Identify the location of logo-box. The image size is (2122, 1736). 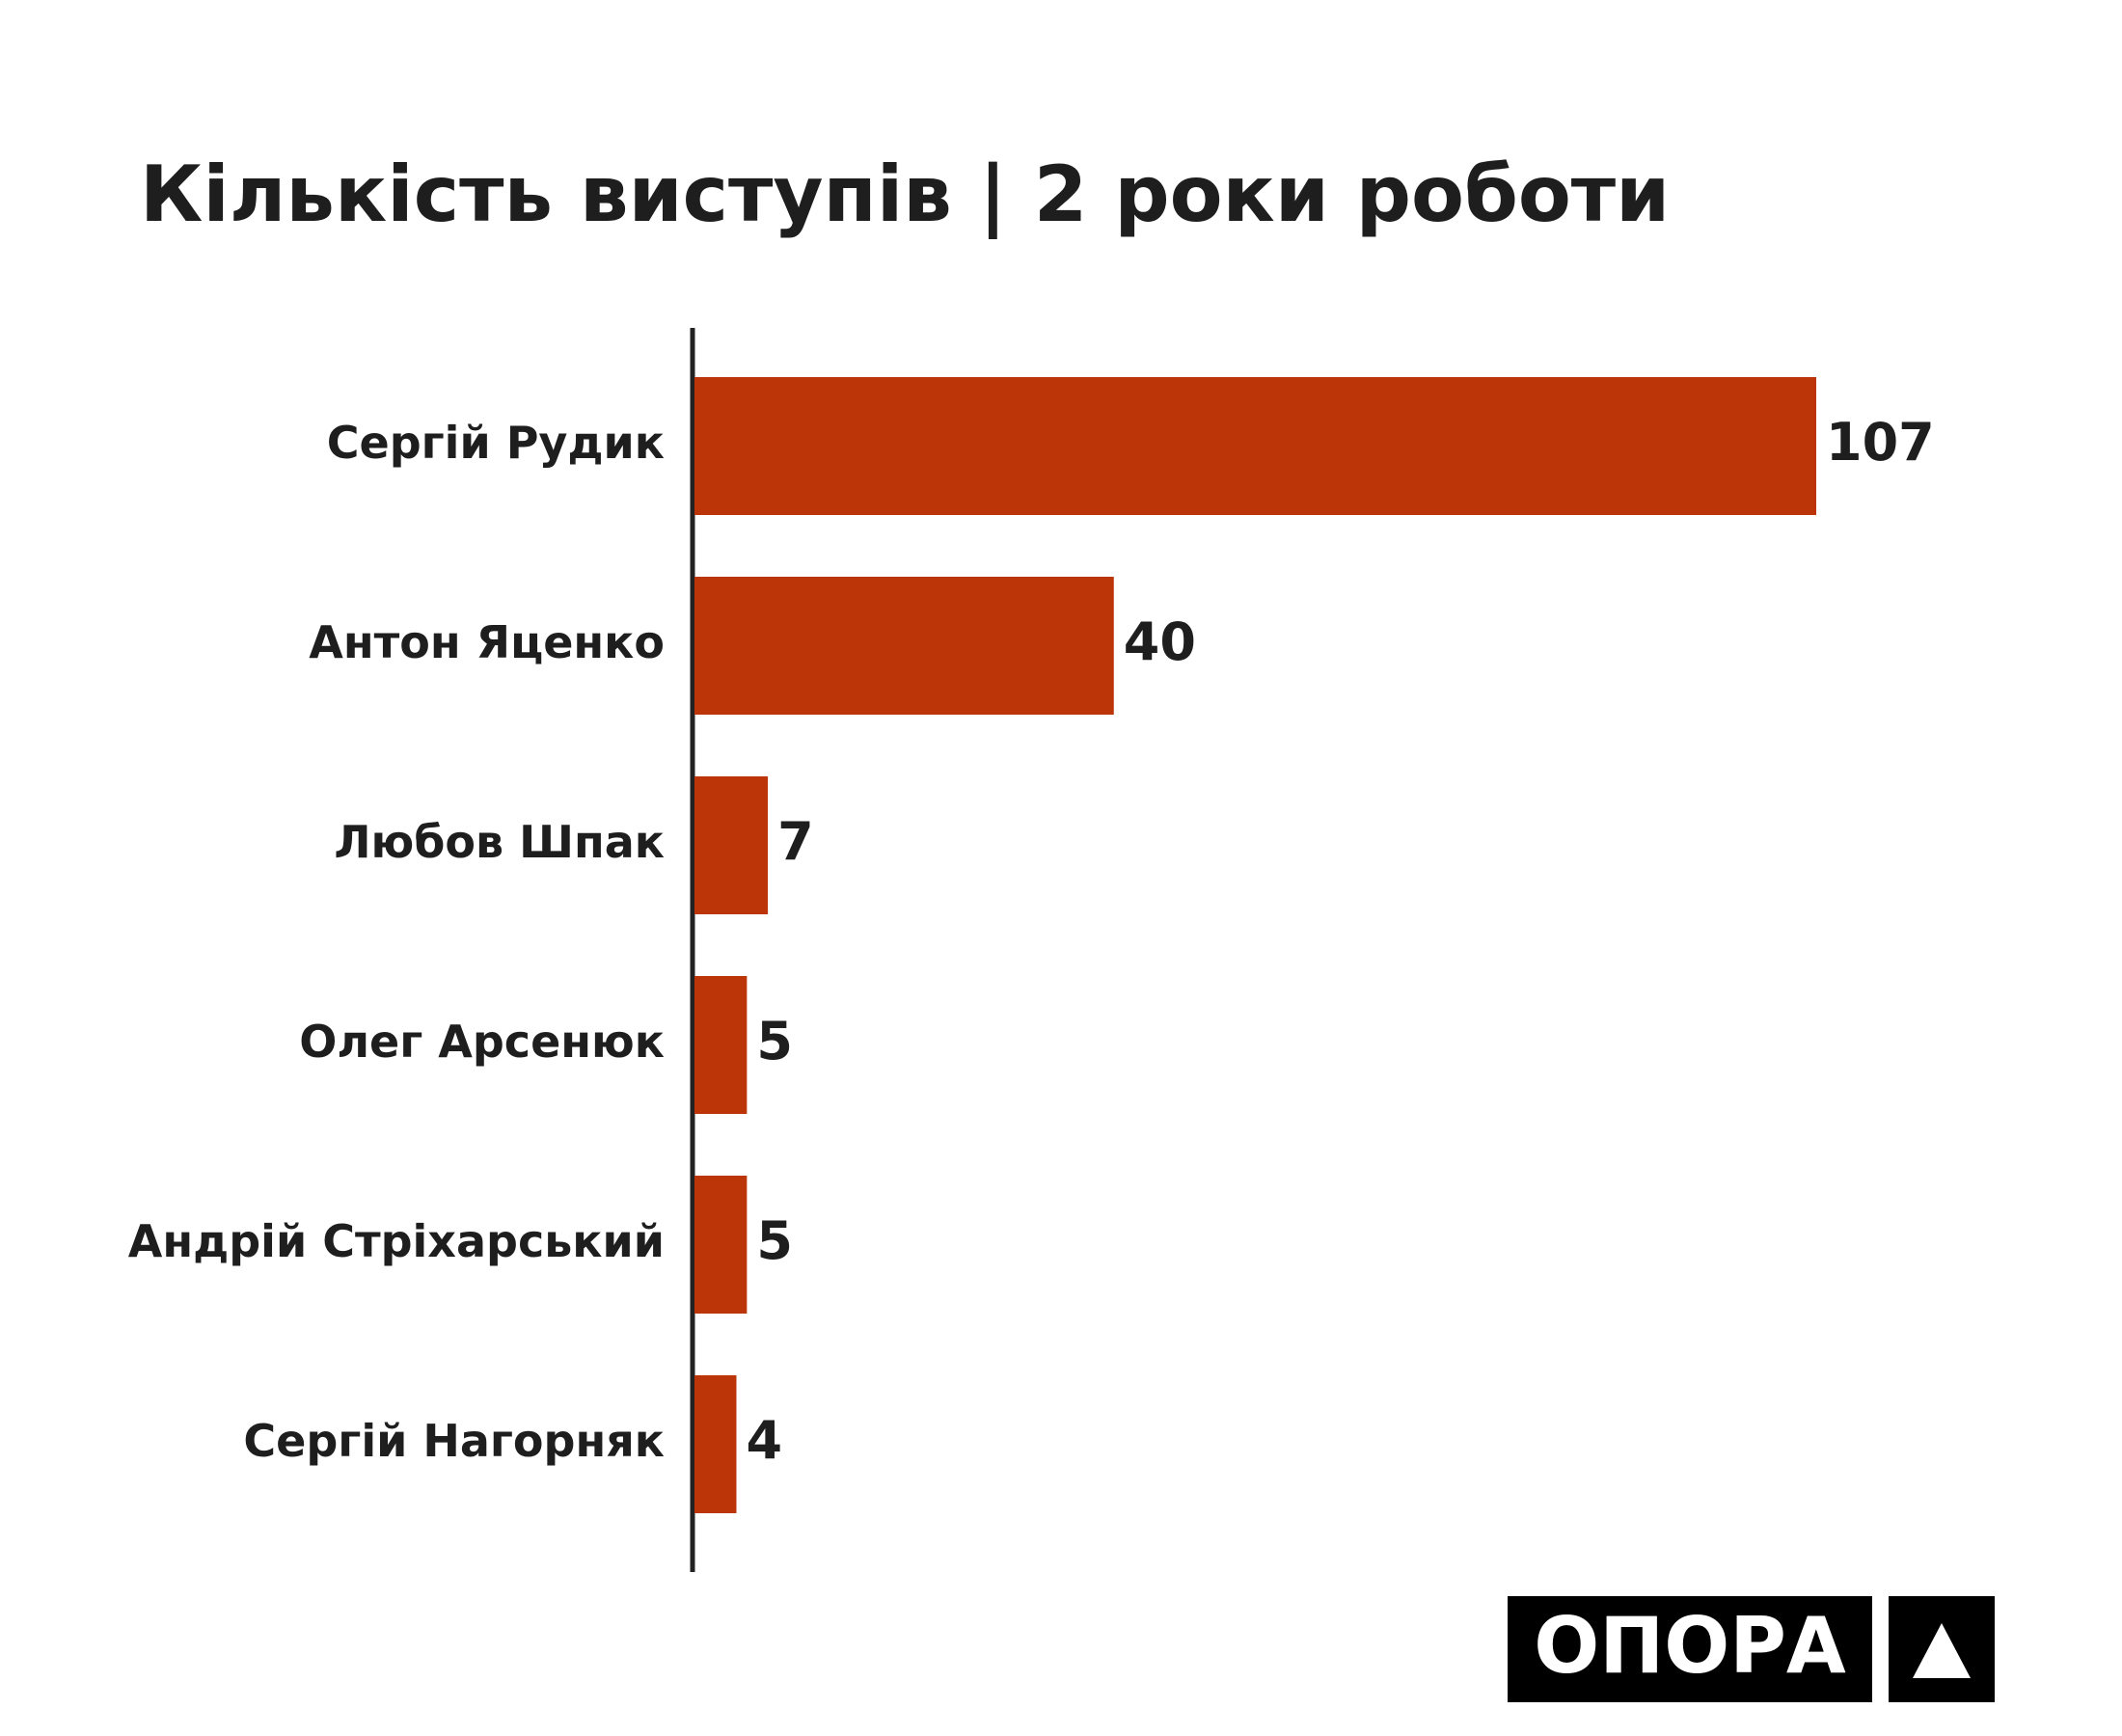
(1690, 1649).